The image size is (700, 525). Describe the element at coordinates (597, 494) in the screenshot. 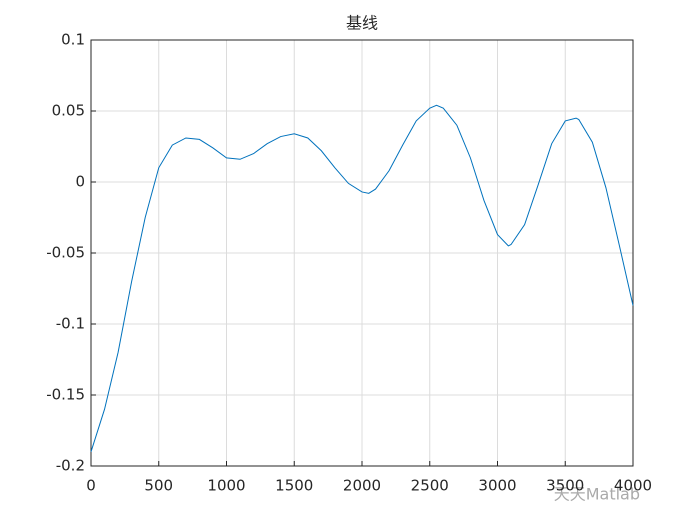

I see `watermark: 天天Matlab` at that location.